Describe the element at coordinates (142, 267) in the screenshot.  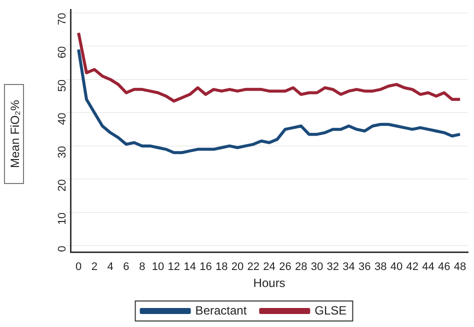
I see `x-tick-label: 8` at that location.